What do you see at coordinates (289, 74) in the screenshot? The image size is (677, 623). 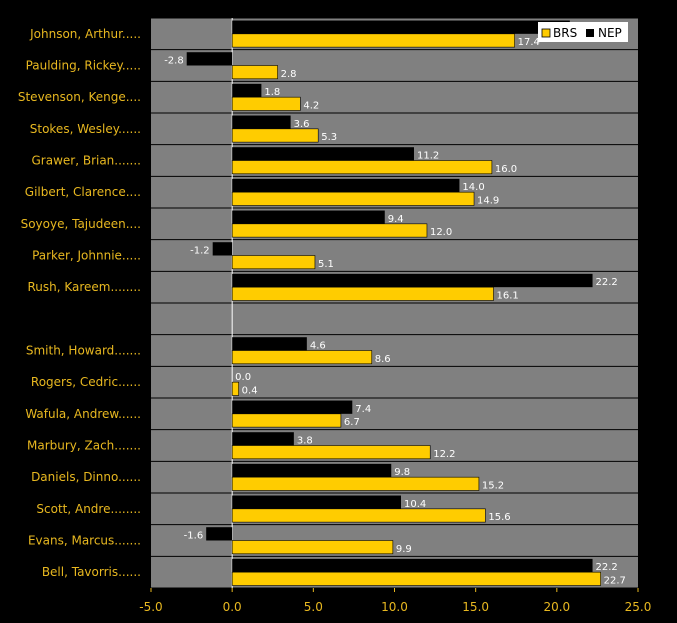 I see `value-label-brs: 2.8` at bounding box center [289, 74].